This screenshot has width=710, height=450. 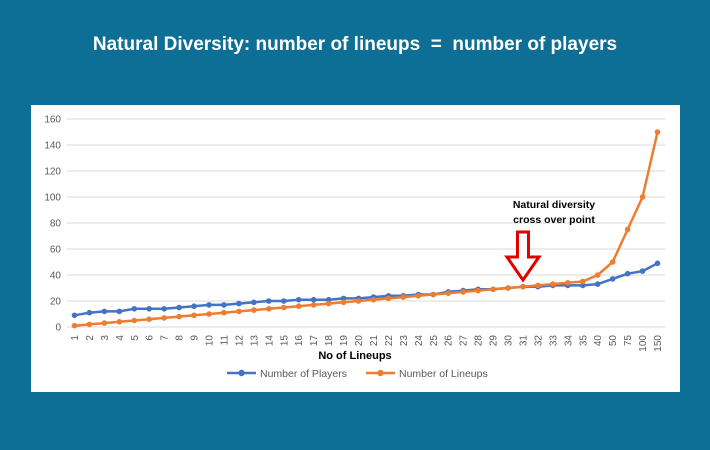 What do you see at coordinates (613, 341) in the screenshot?
I see `x-tick-label: 50` at bounding box center [613, 341].